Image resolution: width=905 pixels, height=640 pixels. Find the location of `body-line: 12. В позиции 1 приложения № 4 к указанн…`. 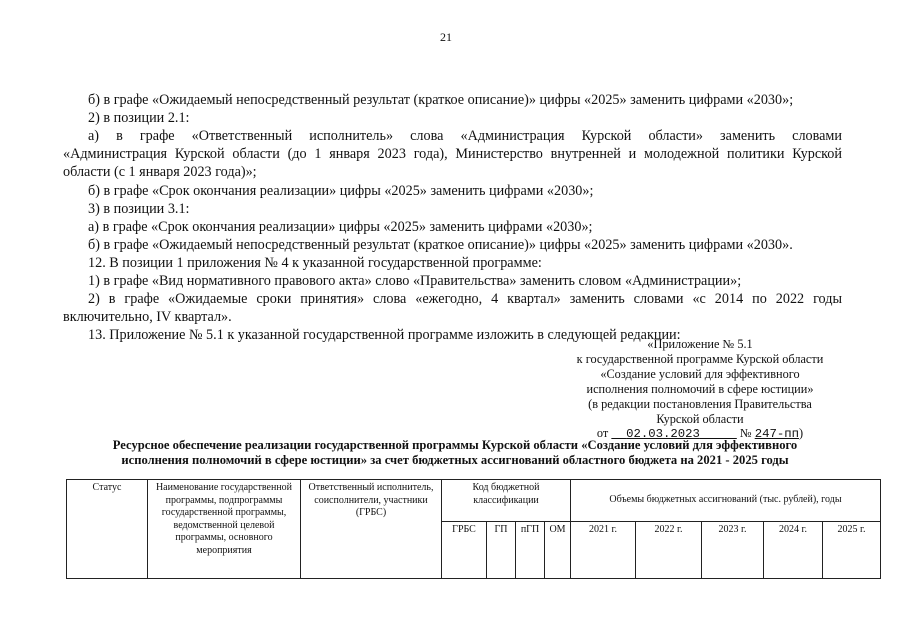

body-line: 12. В позиции 1 приложения № 4 к указанн… is located at coordinates (315, 263).